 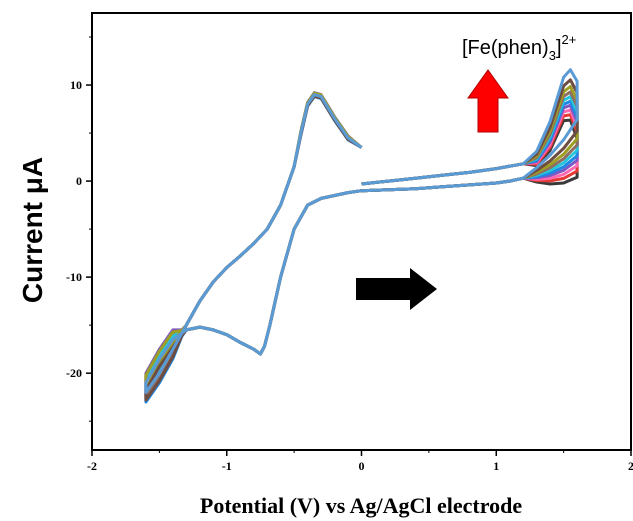 What do you see at coordinates (32, 230) in the screenshot?
I see `y-axis-title: Current μA` at bounding box center [32, 230].